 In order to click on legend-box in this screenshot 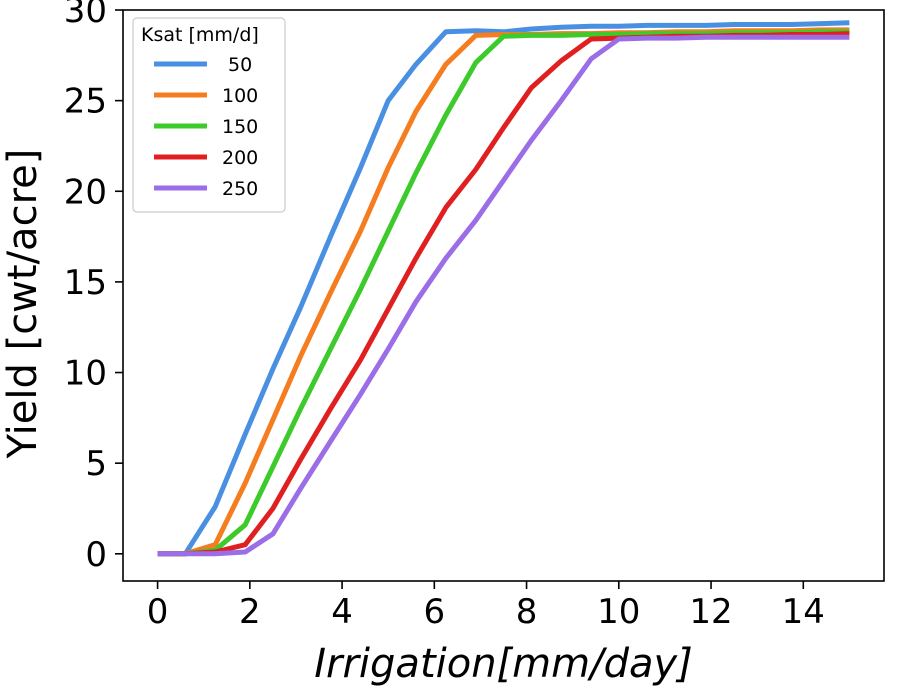, I will do `click(209, 115)`.